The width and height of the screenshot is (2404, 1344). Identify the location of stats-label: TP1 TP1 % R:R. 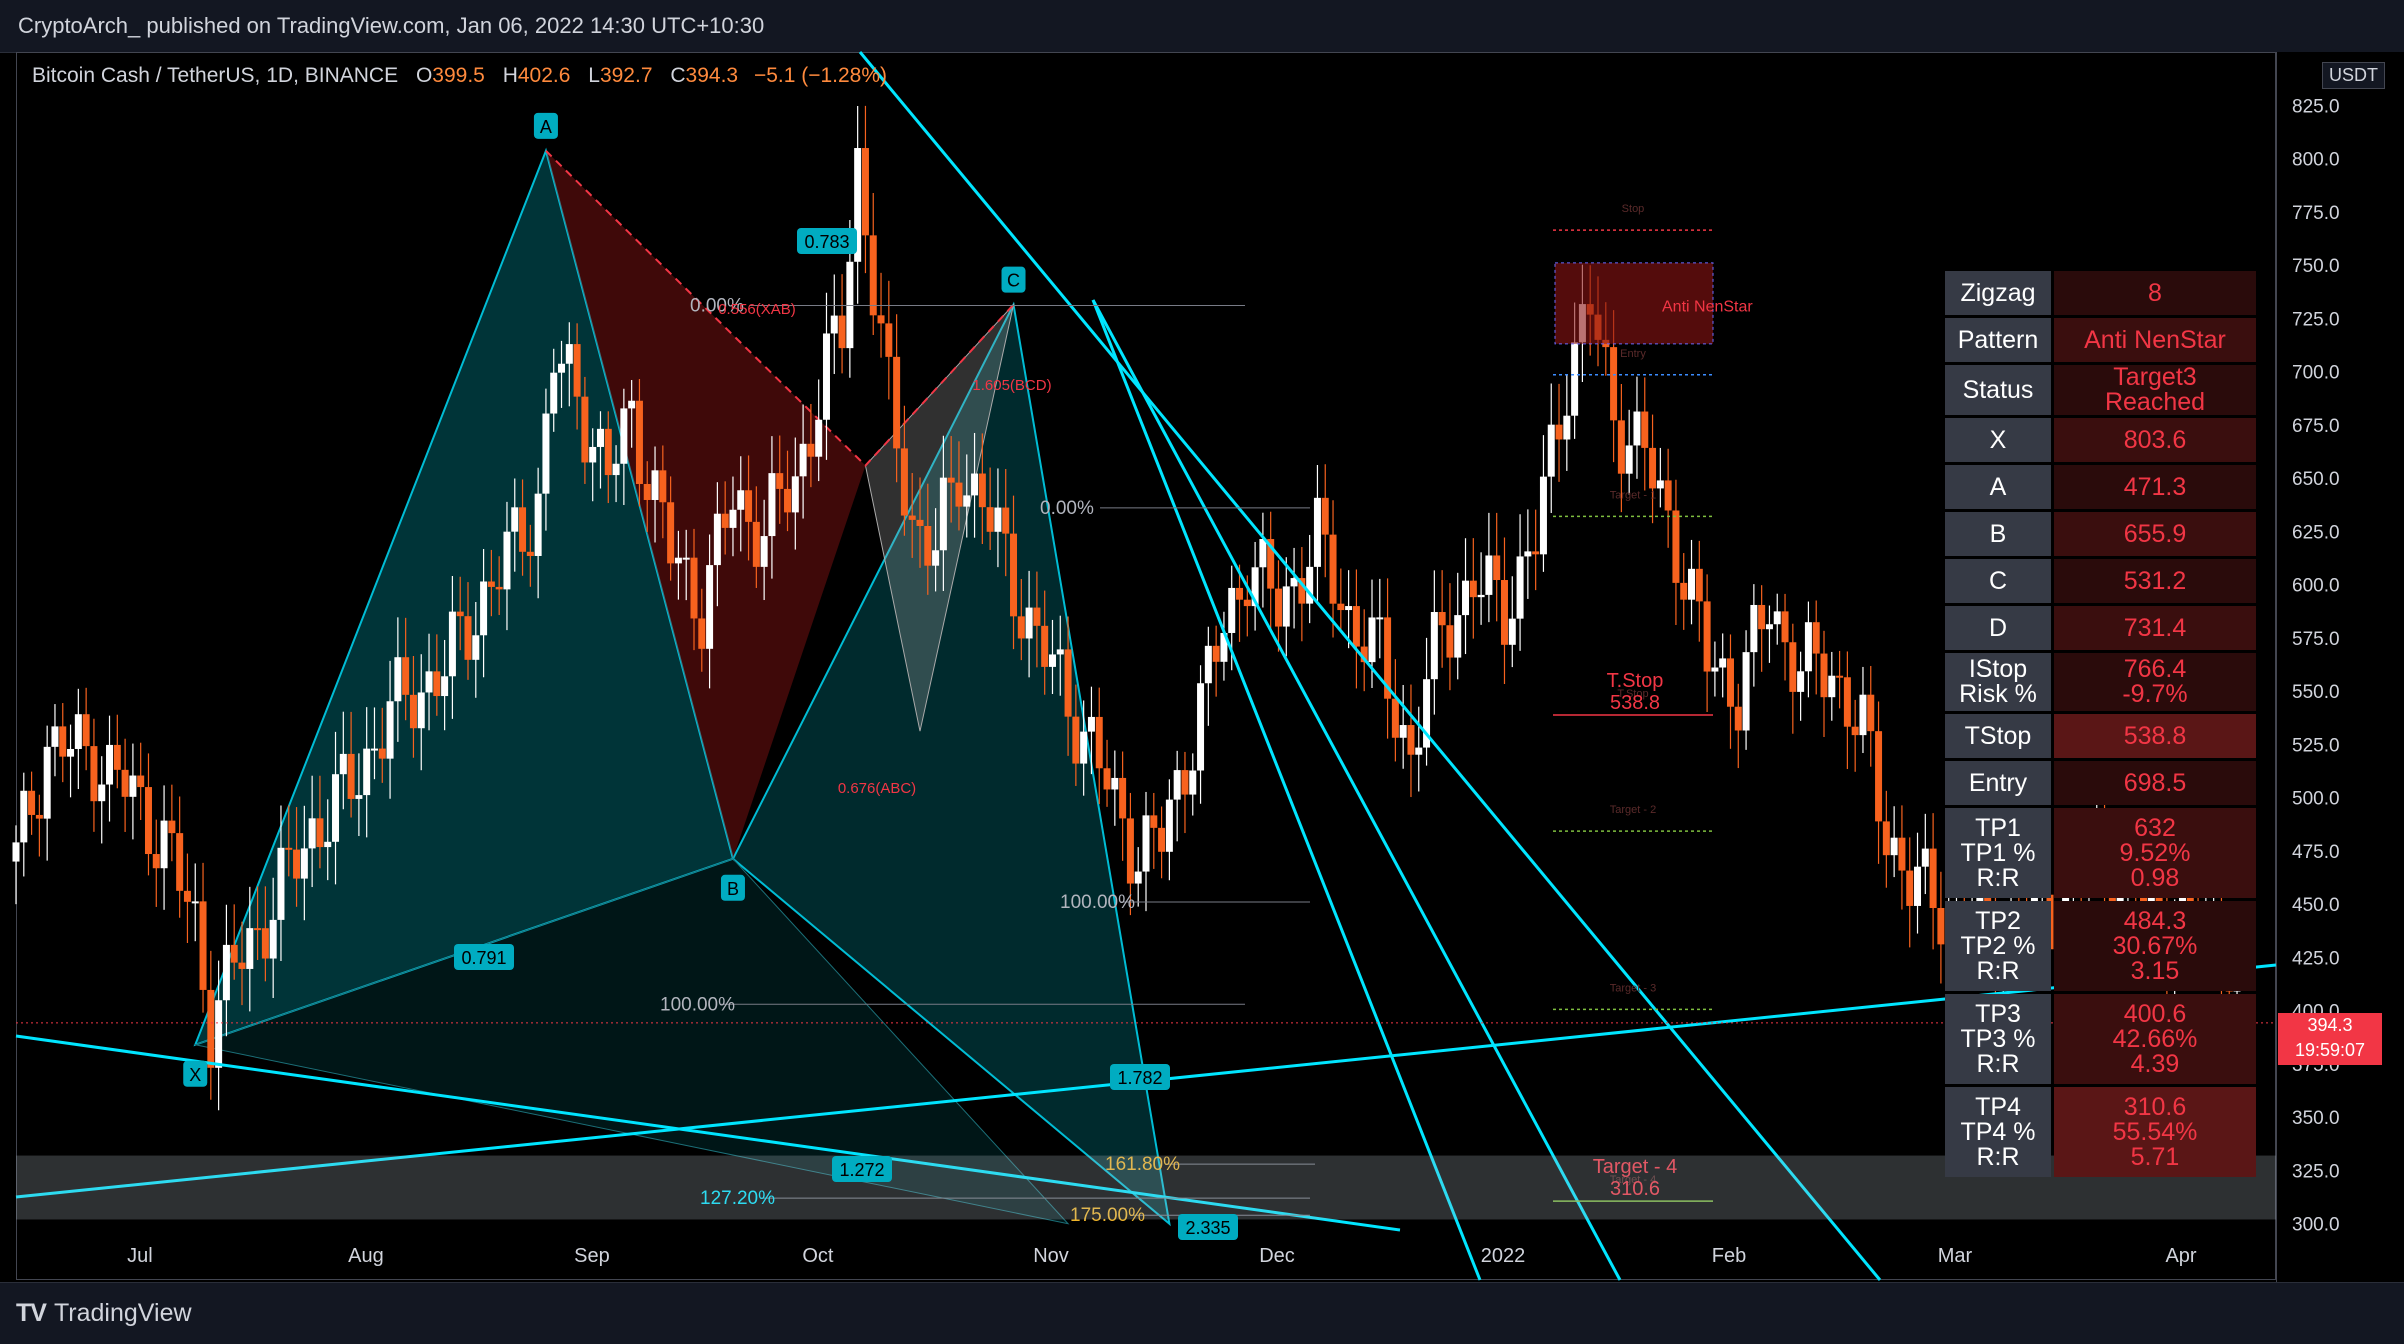
(1998, 853).